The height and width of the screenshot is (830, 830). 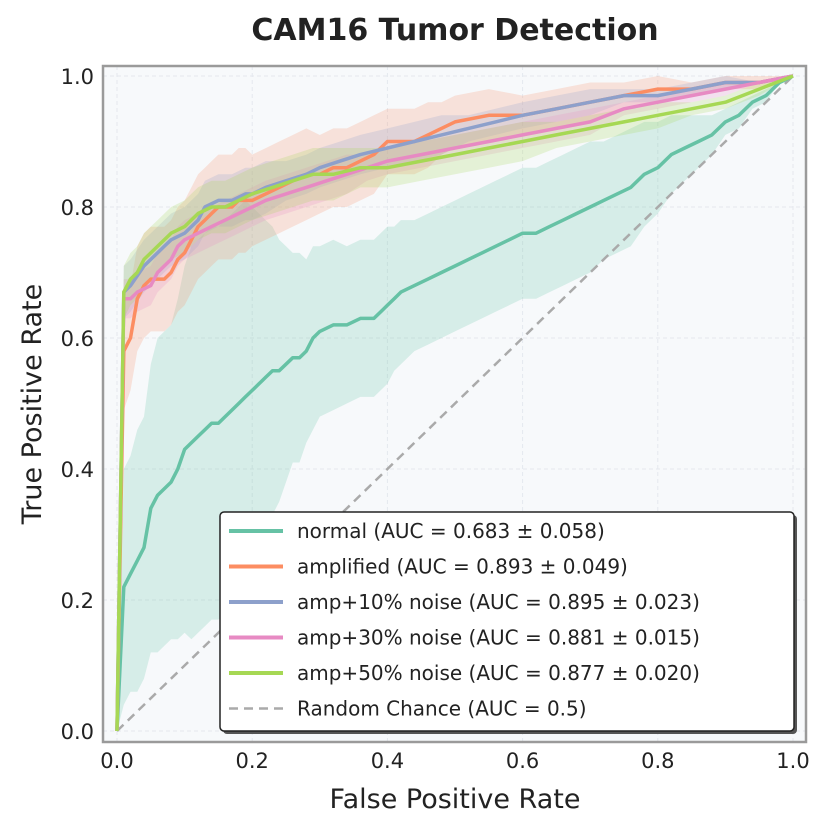 What do you see at coordinates (387, 761) in the screenshot?
I see `x-tick-label: 0.4` at bounding box center [387, 761].